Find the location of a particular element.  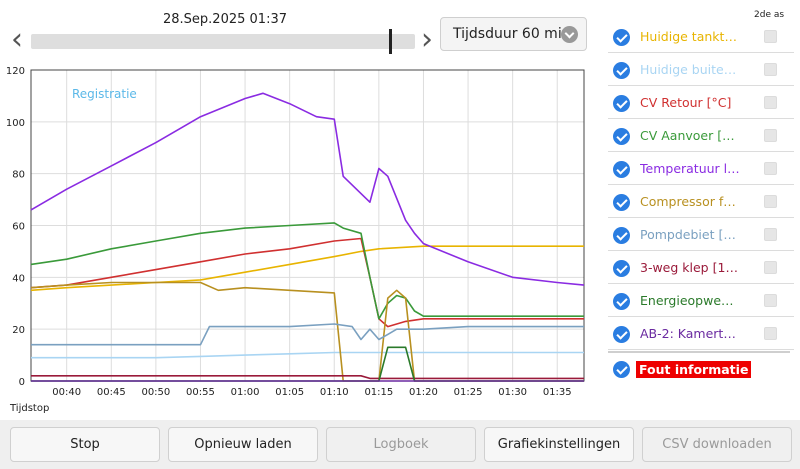

time-slider is located at coordinates (223, 41).